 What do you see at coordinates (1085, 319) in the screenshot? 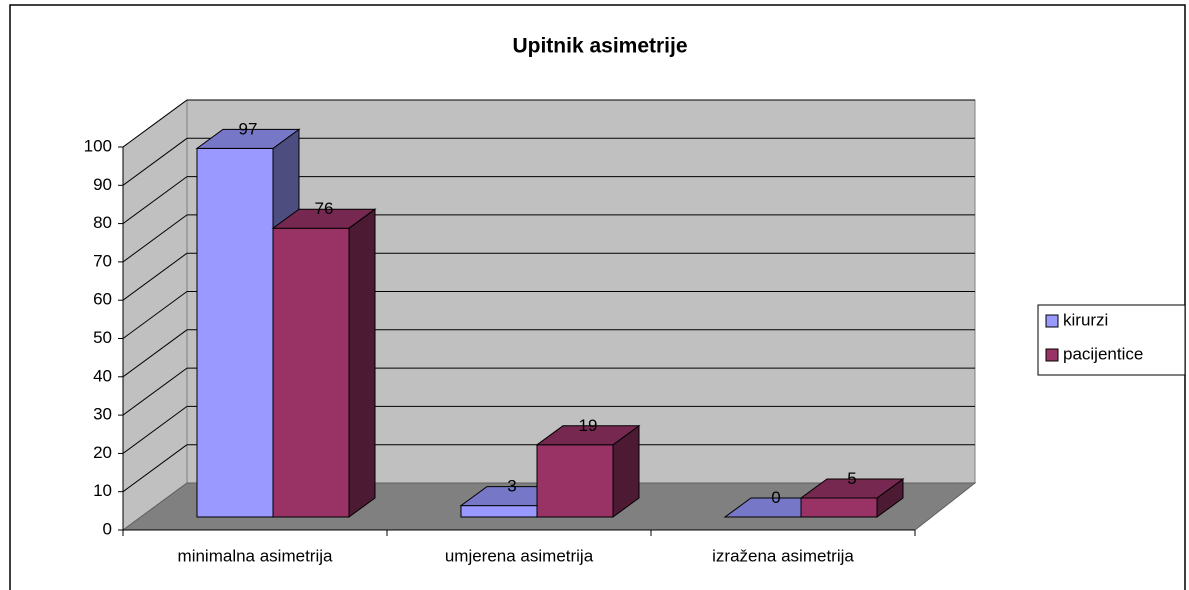
I see `legend-label: kirurzi` at bounding box center [1085, 319].